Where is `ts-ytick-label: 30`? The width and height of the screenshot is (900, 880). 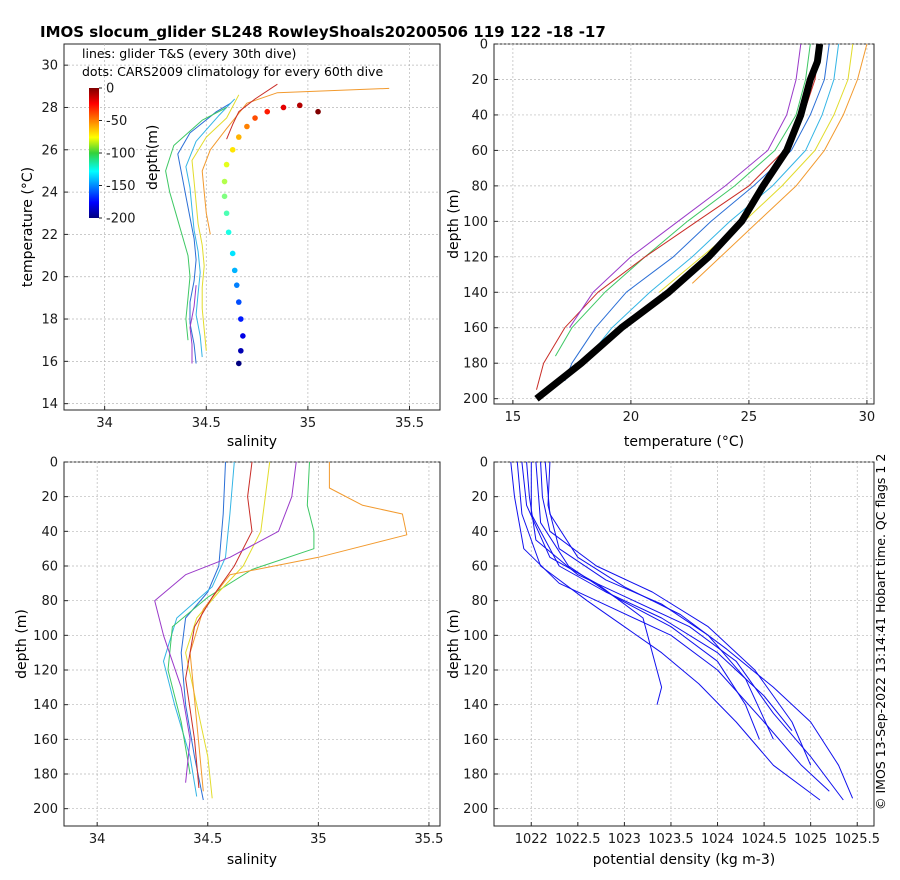
ts-ytick-label: 30 is located at coordinates (49, 66).